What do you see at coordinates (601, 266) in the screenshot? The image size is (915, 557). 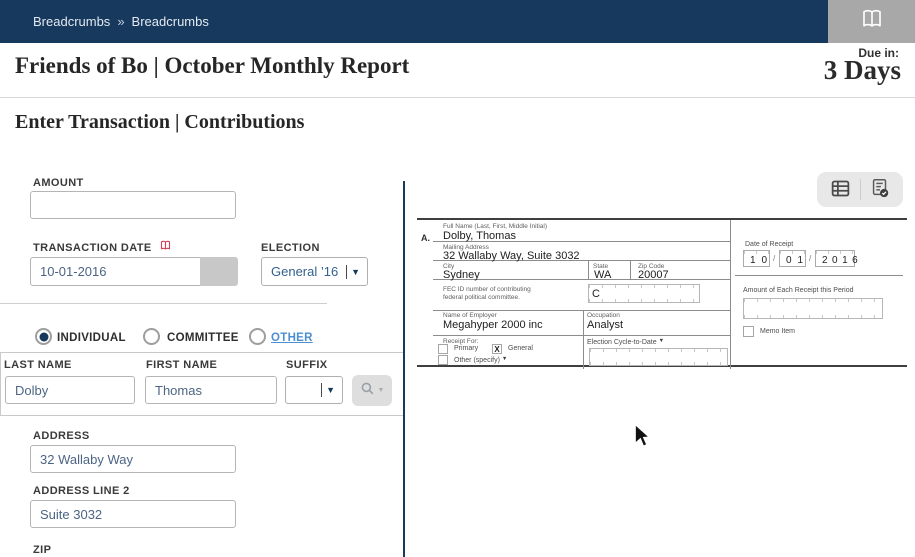 I see `state-label: State` at bounding box center [601, 266].